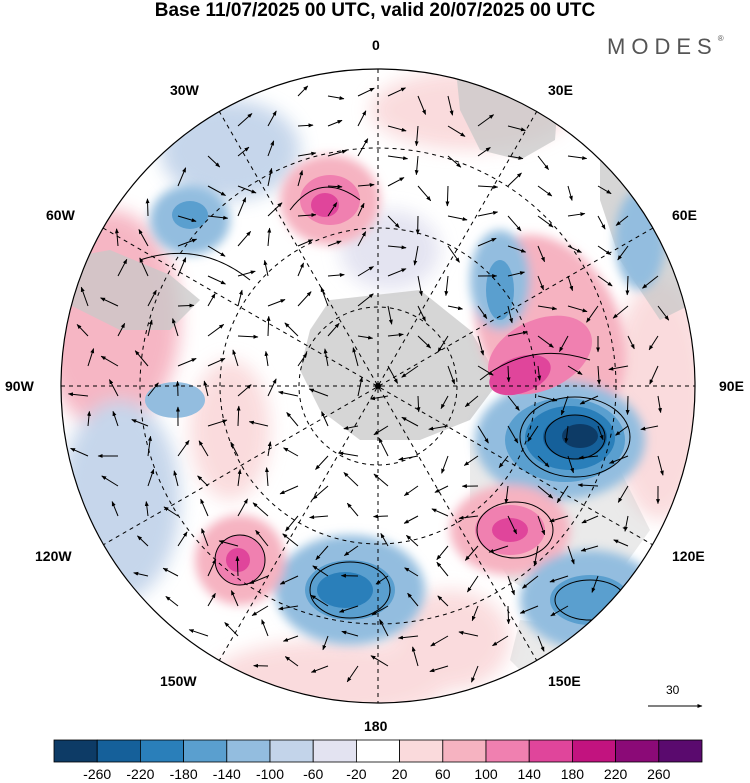 The image size is (750, 783). What do you see at coordinates (731, 386) in the screenshot?
I see `lon-label-90e: 90E` at bounding box center [731, 386].